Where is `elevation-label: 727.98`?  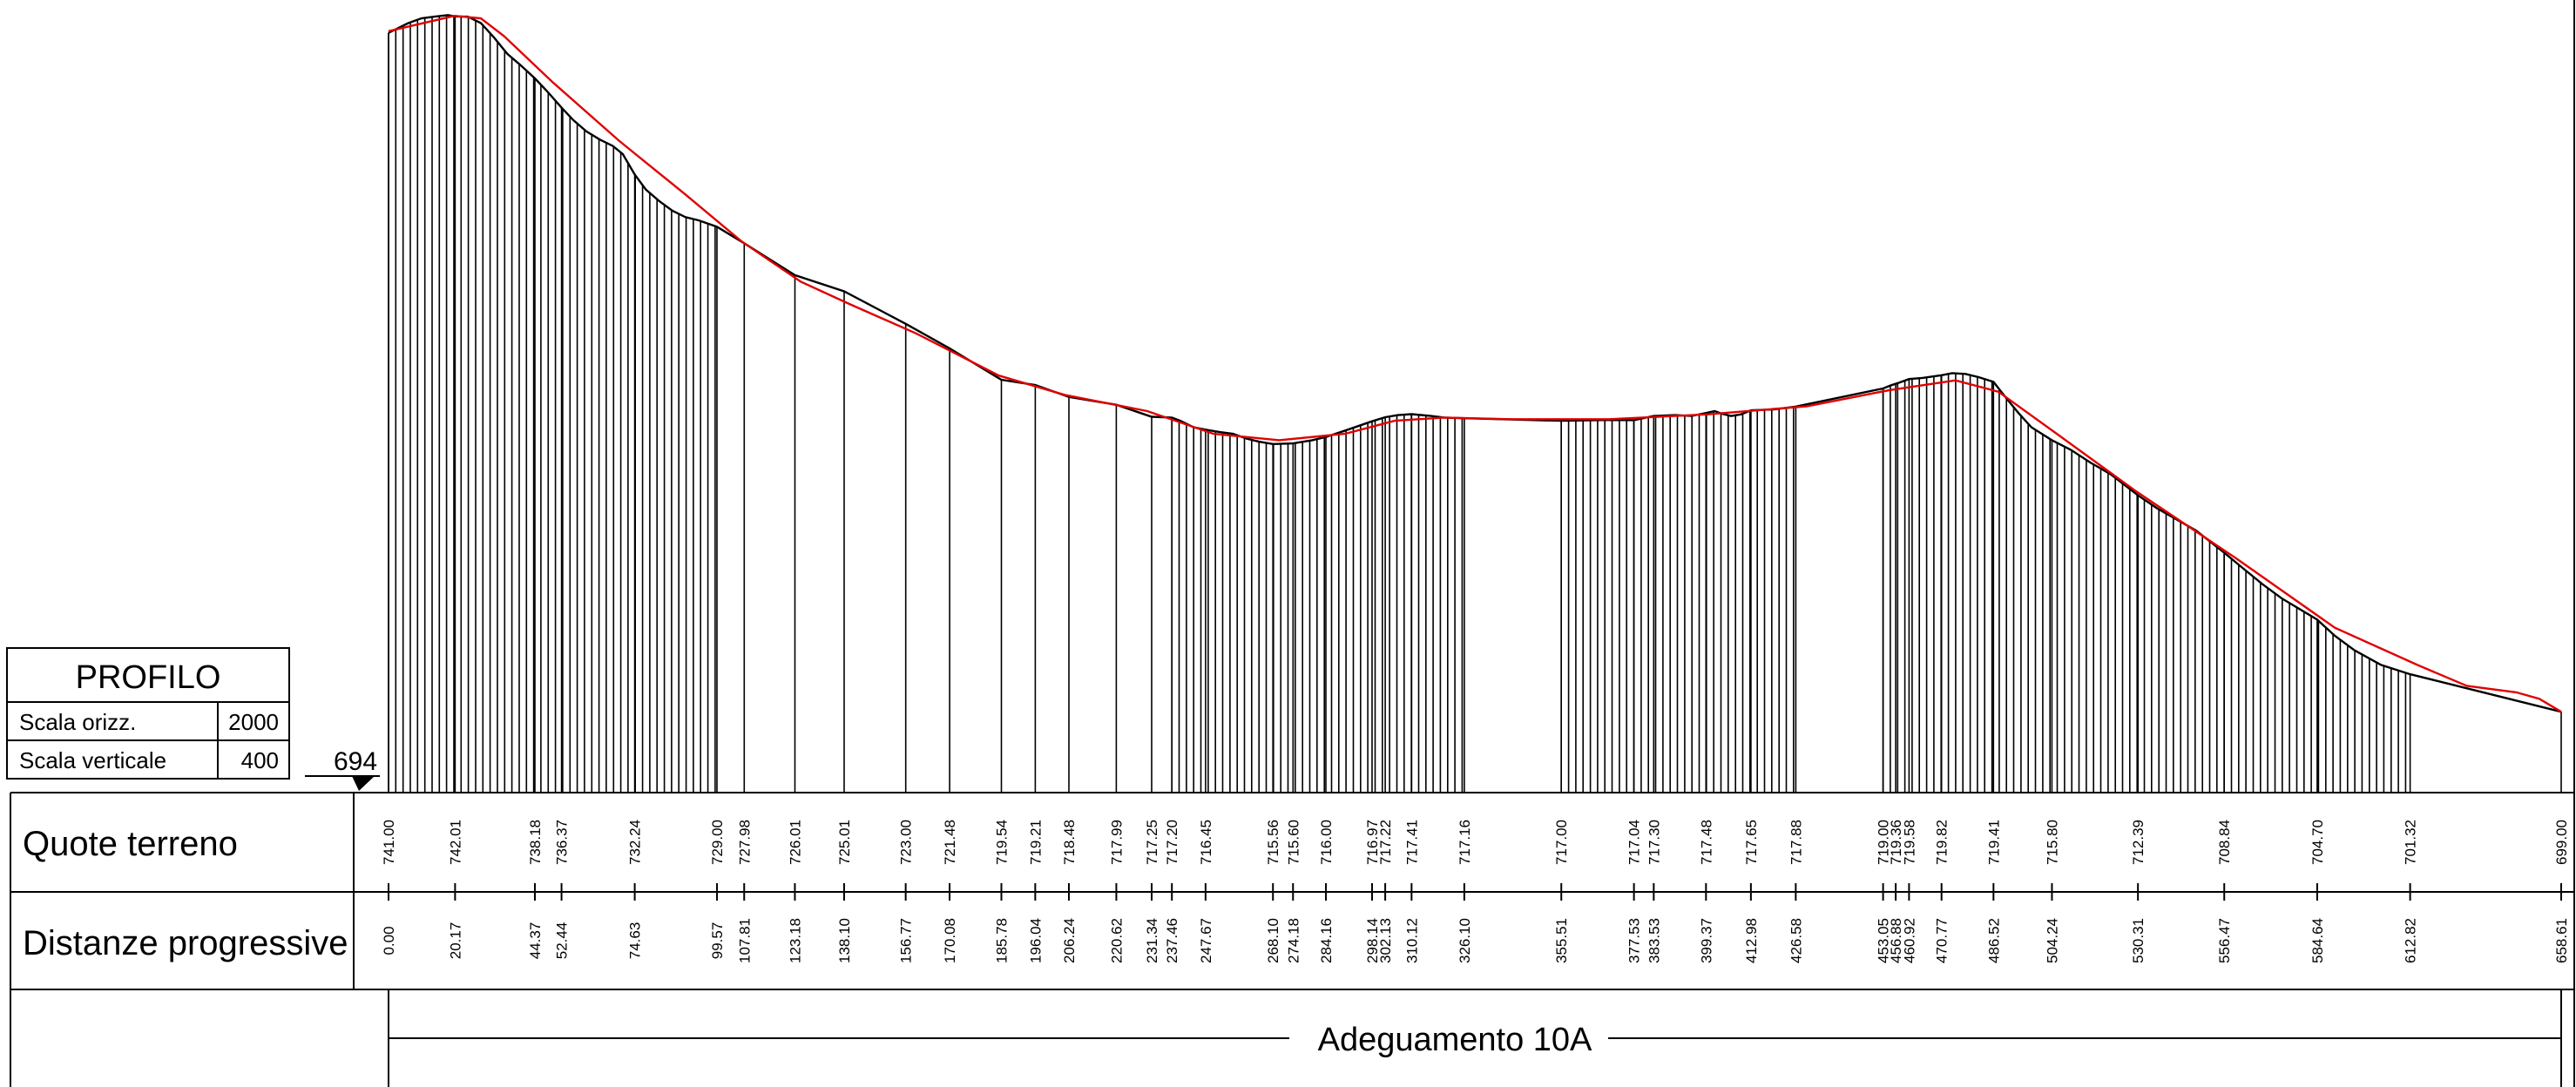 elevation-label: 727.98 is located at coordinates (744, 842).